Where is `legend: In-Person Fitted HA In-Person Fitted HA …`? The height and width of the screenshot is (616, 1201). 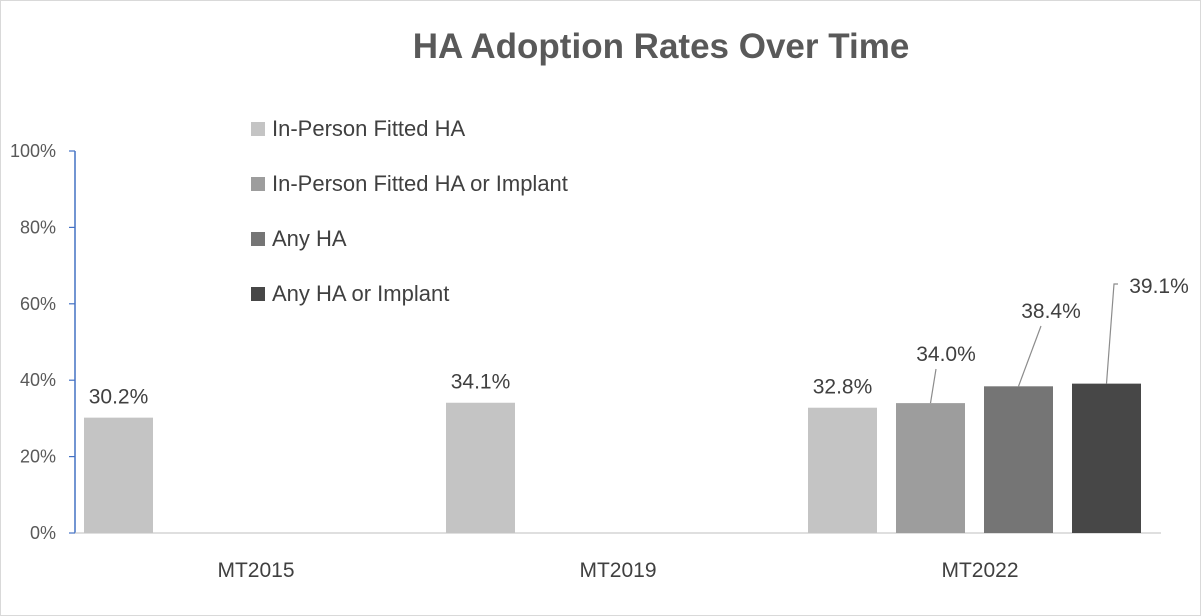 legend: In-Person Fitted HA In-Person Fitted HA … is located at coordinates (409, 211).